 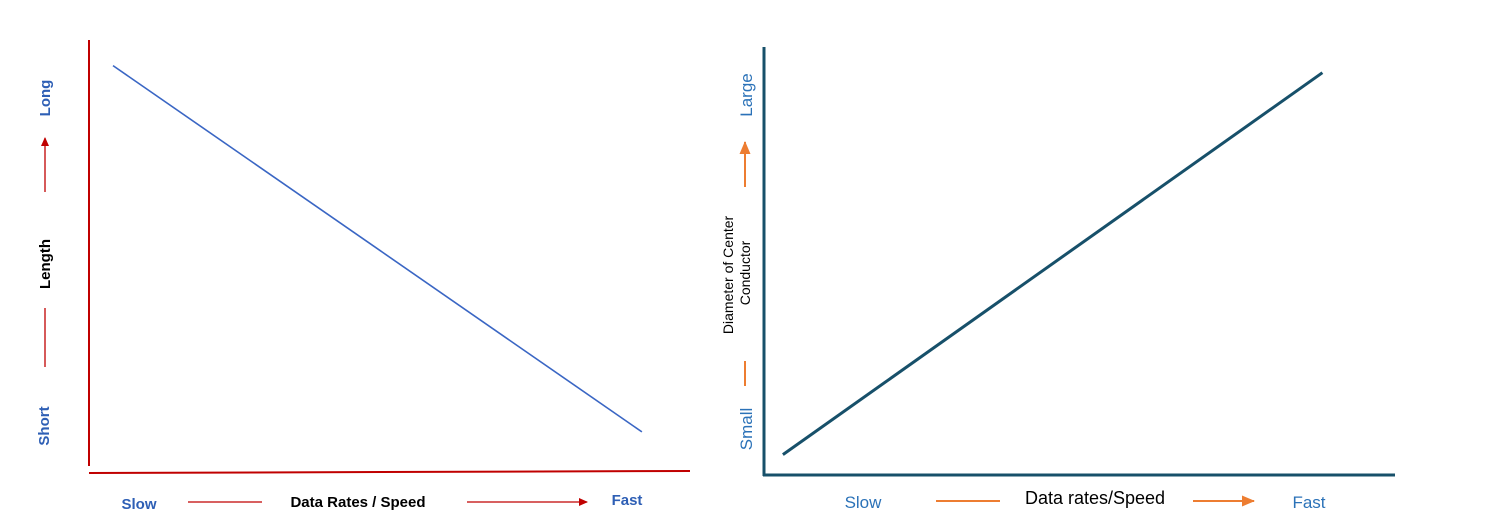 What do you see at coordinates (864, 502) in the screenshot?
I see `chart2-x-tick-low: Slow` at bounding box center [864, 502].